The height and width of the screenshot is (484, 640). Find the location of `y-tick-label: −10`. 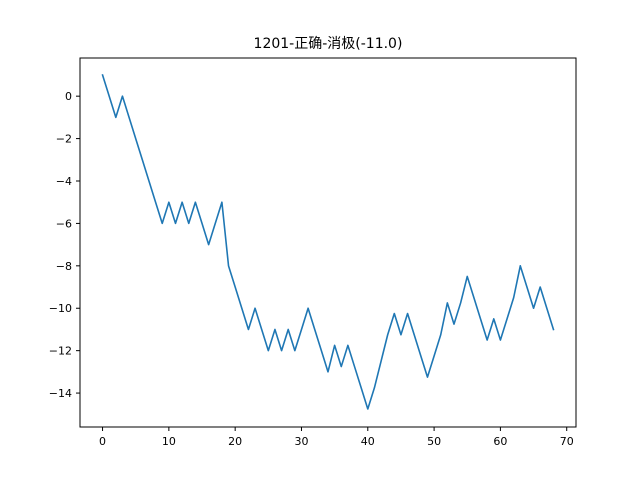

y-tick-label: −10 is located at coordinates (60, 308).